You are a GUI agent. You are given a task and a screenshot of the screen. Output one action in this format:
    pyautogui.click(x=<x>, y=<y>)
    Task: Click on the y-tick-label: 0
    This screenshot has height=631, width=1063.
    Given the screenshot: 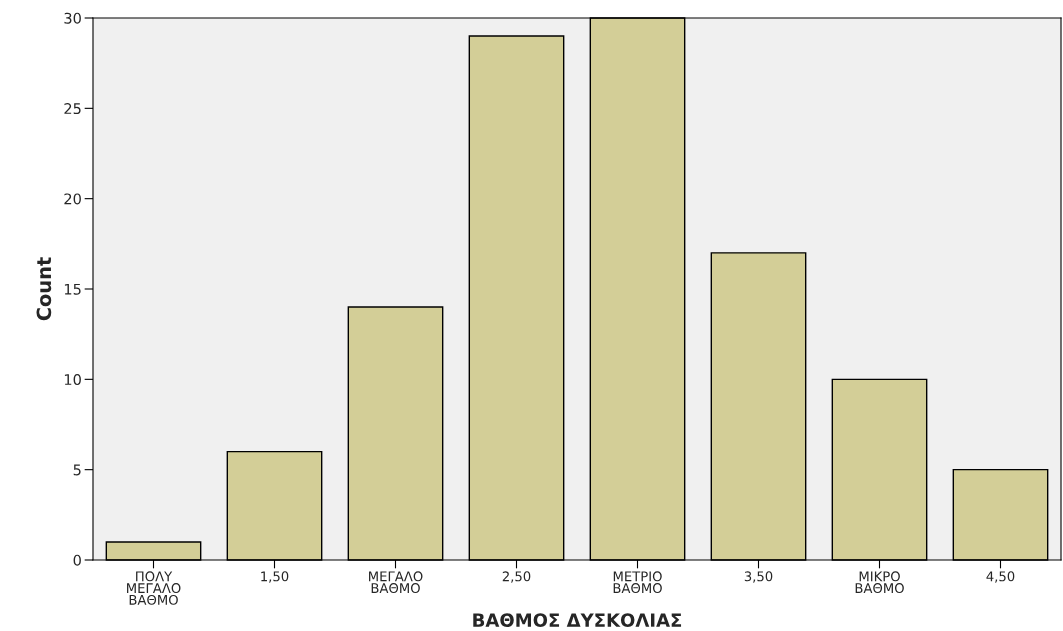 What is the action you would take?
    pyautogui.click(x=77, y=560)
    